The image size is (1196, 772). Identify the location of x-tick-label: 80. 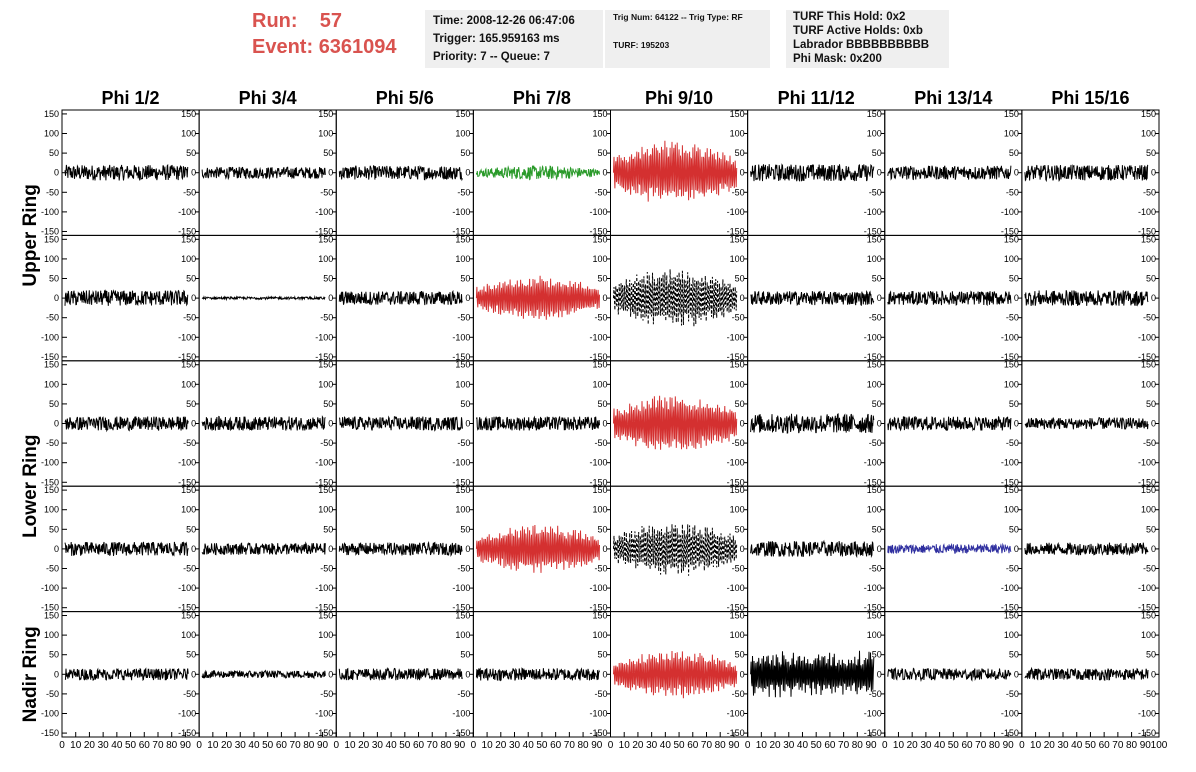
(1132, 745).